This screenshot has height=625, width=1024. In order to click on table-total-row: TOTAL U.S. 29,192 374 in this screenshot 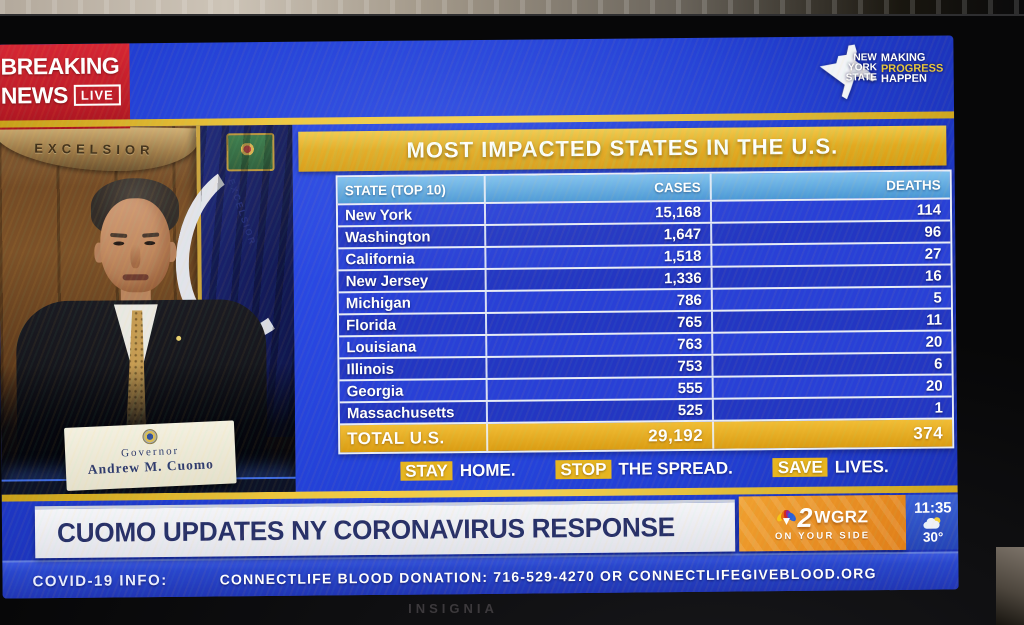, I will do `click(646, 435)`.